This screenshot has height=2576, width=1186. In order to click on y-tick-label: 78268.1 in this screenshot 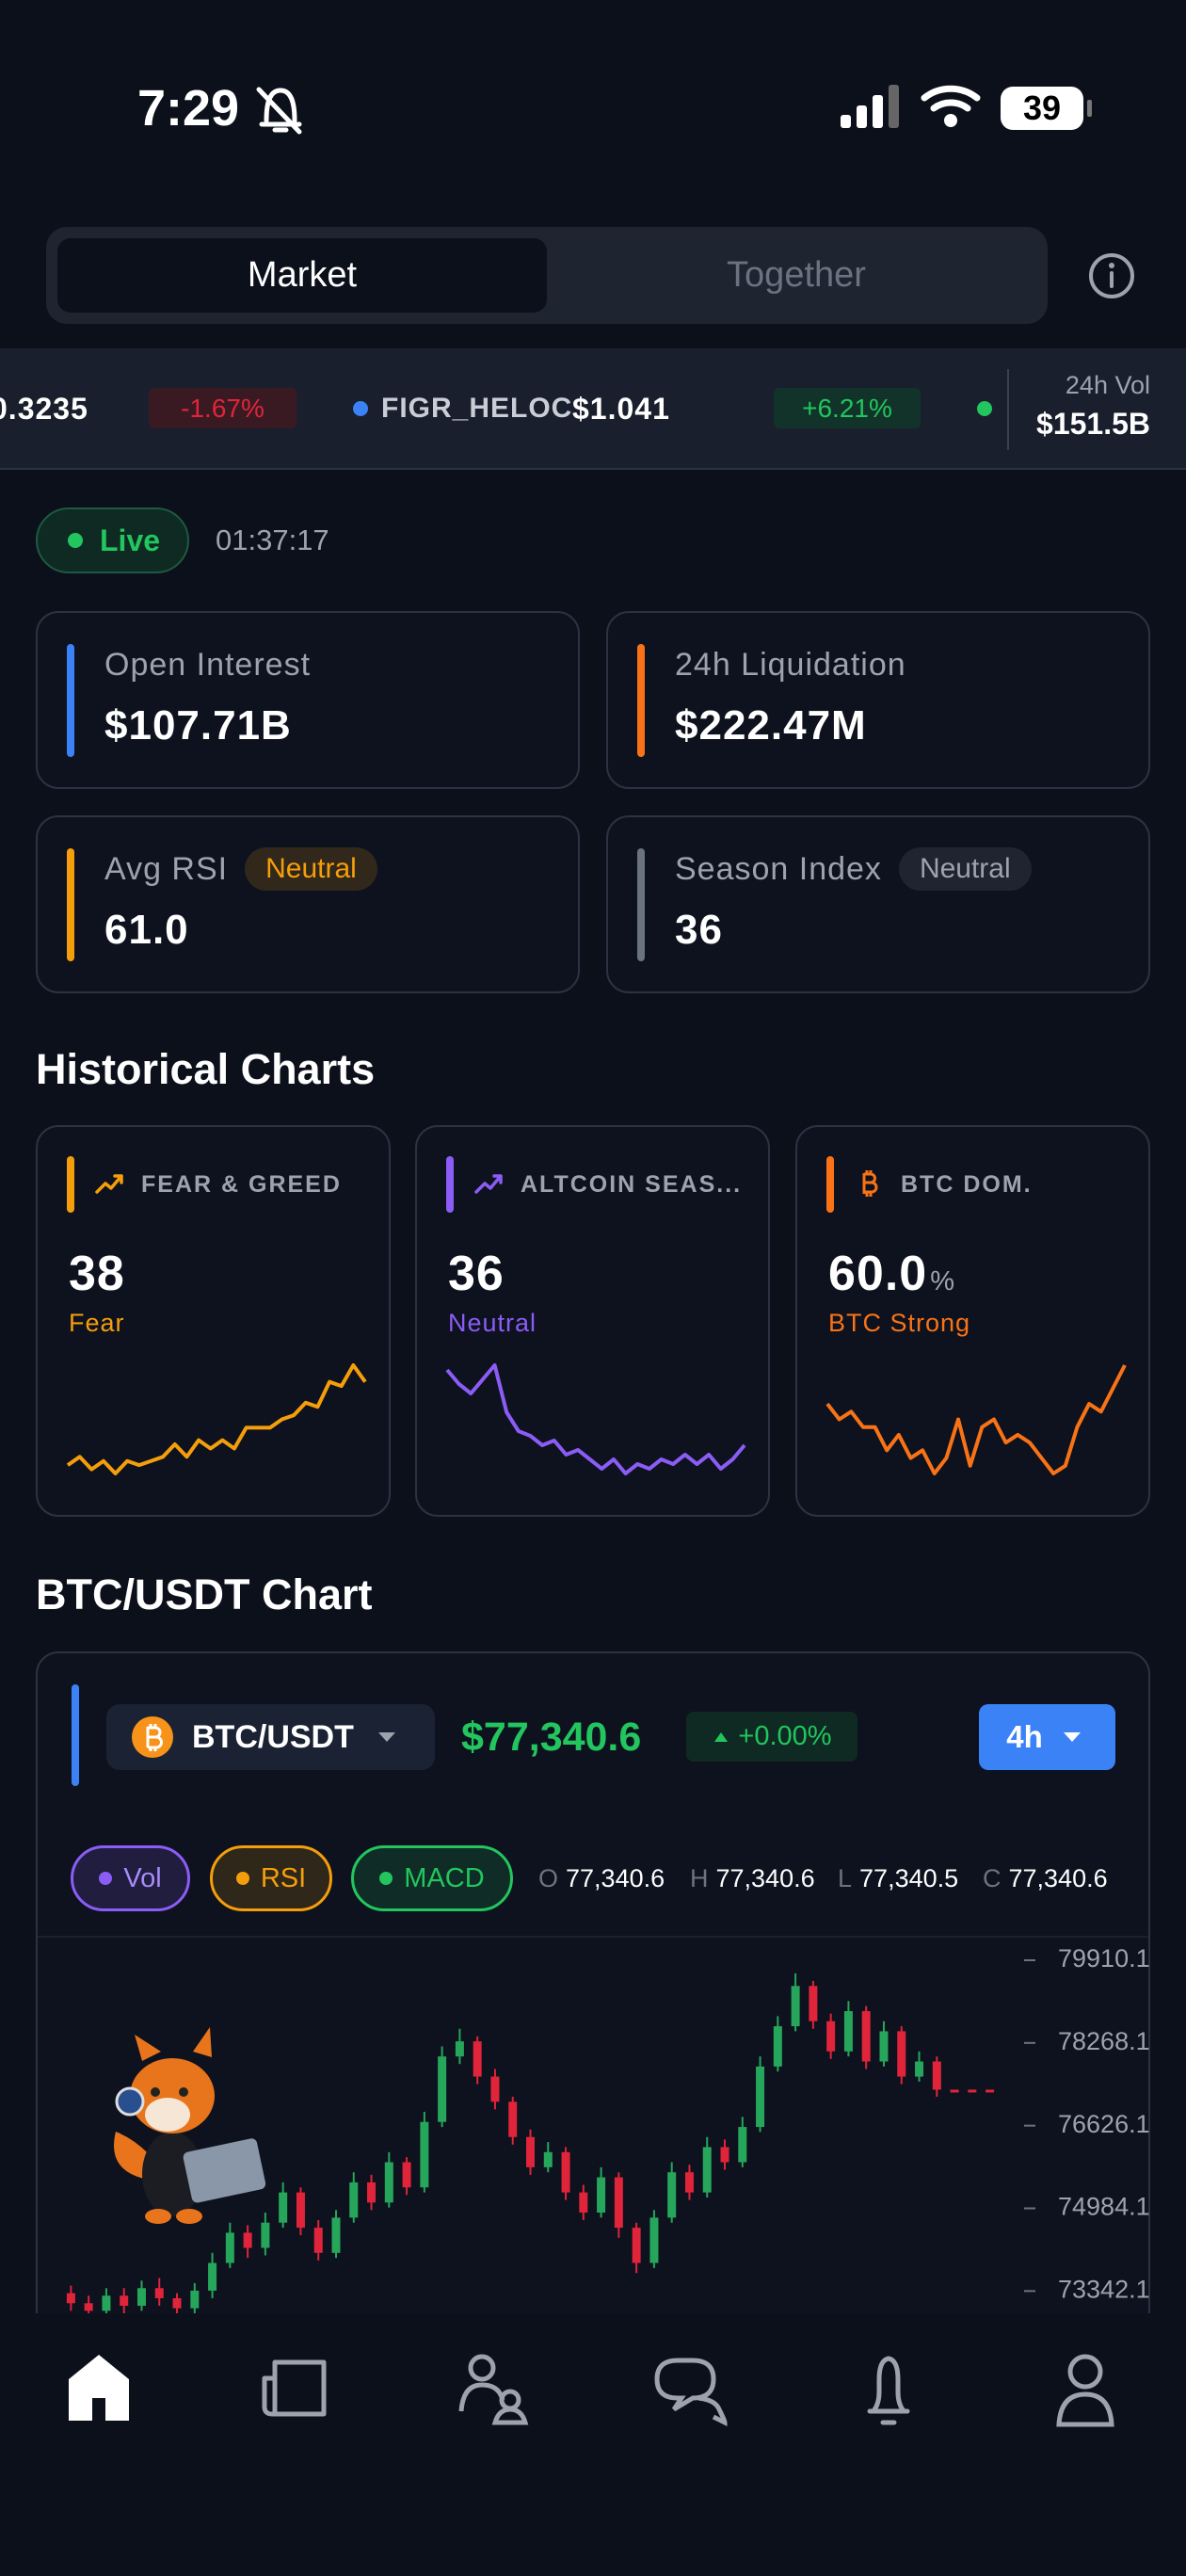, I will do `click(1104, 2041)`.